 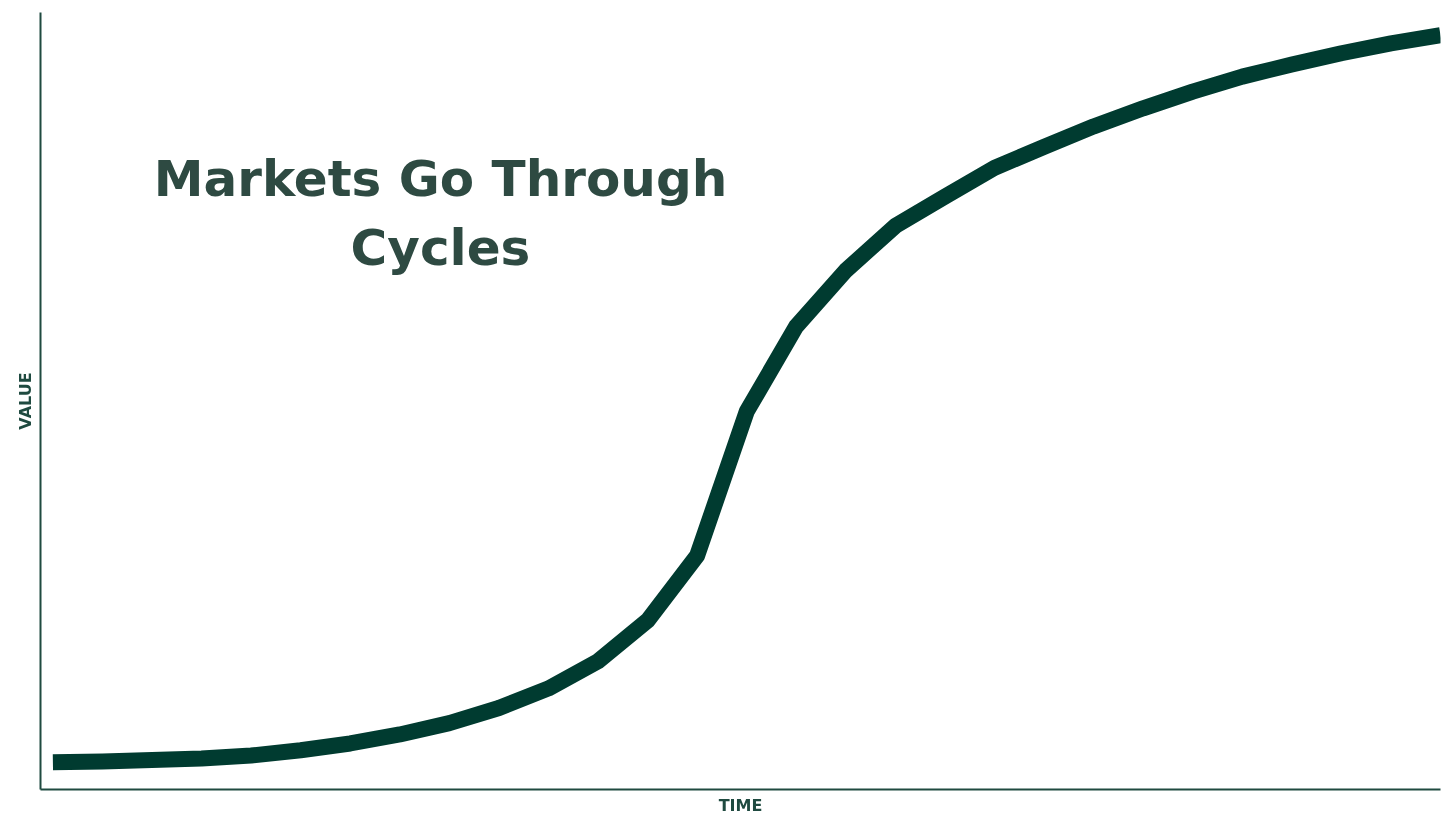 What do you see at coordinates (440, 213) in the screenshot?
I see `text: Markets Go Through Cycles` at bounding box center [440, 213].